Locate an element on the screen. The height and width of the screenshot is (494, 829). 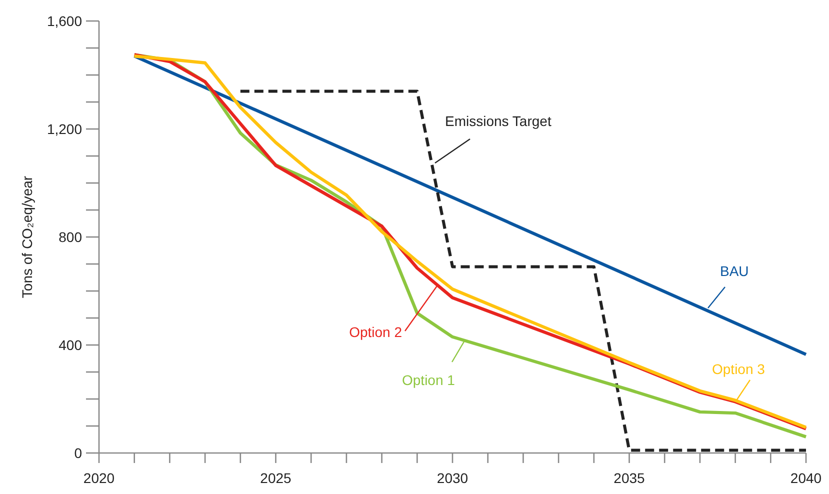
legend-label: Option 1 is located at coordinates (429, 380).